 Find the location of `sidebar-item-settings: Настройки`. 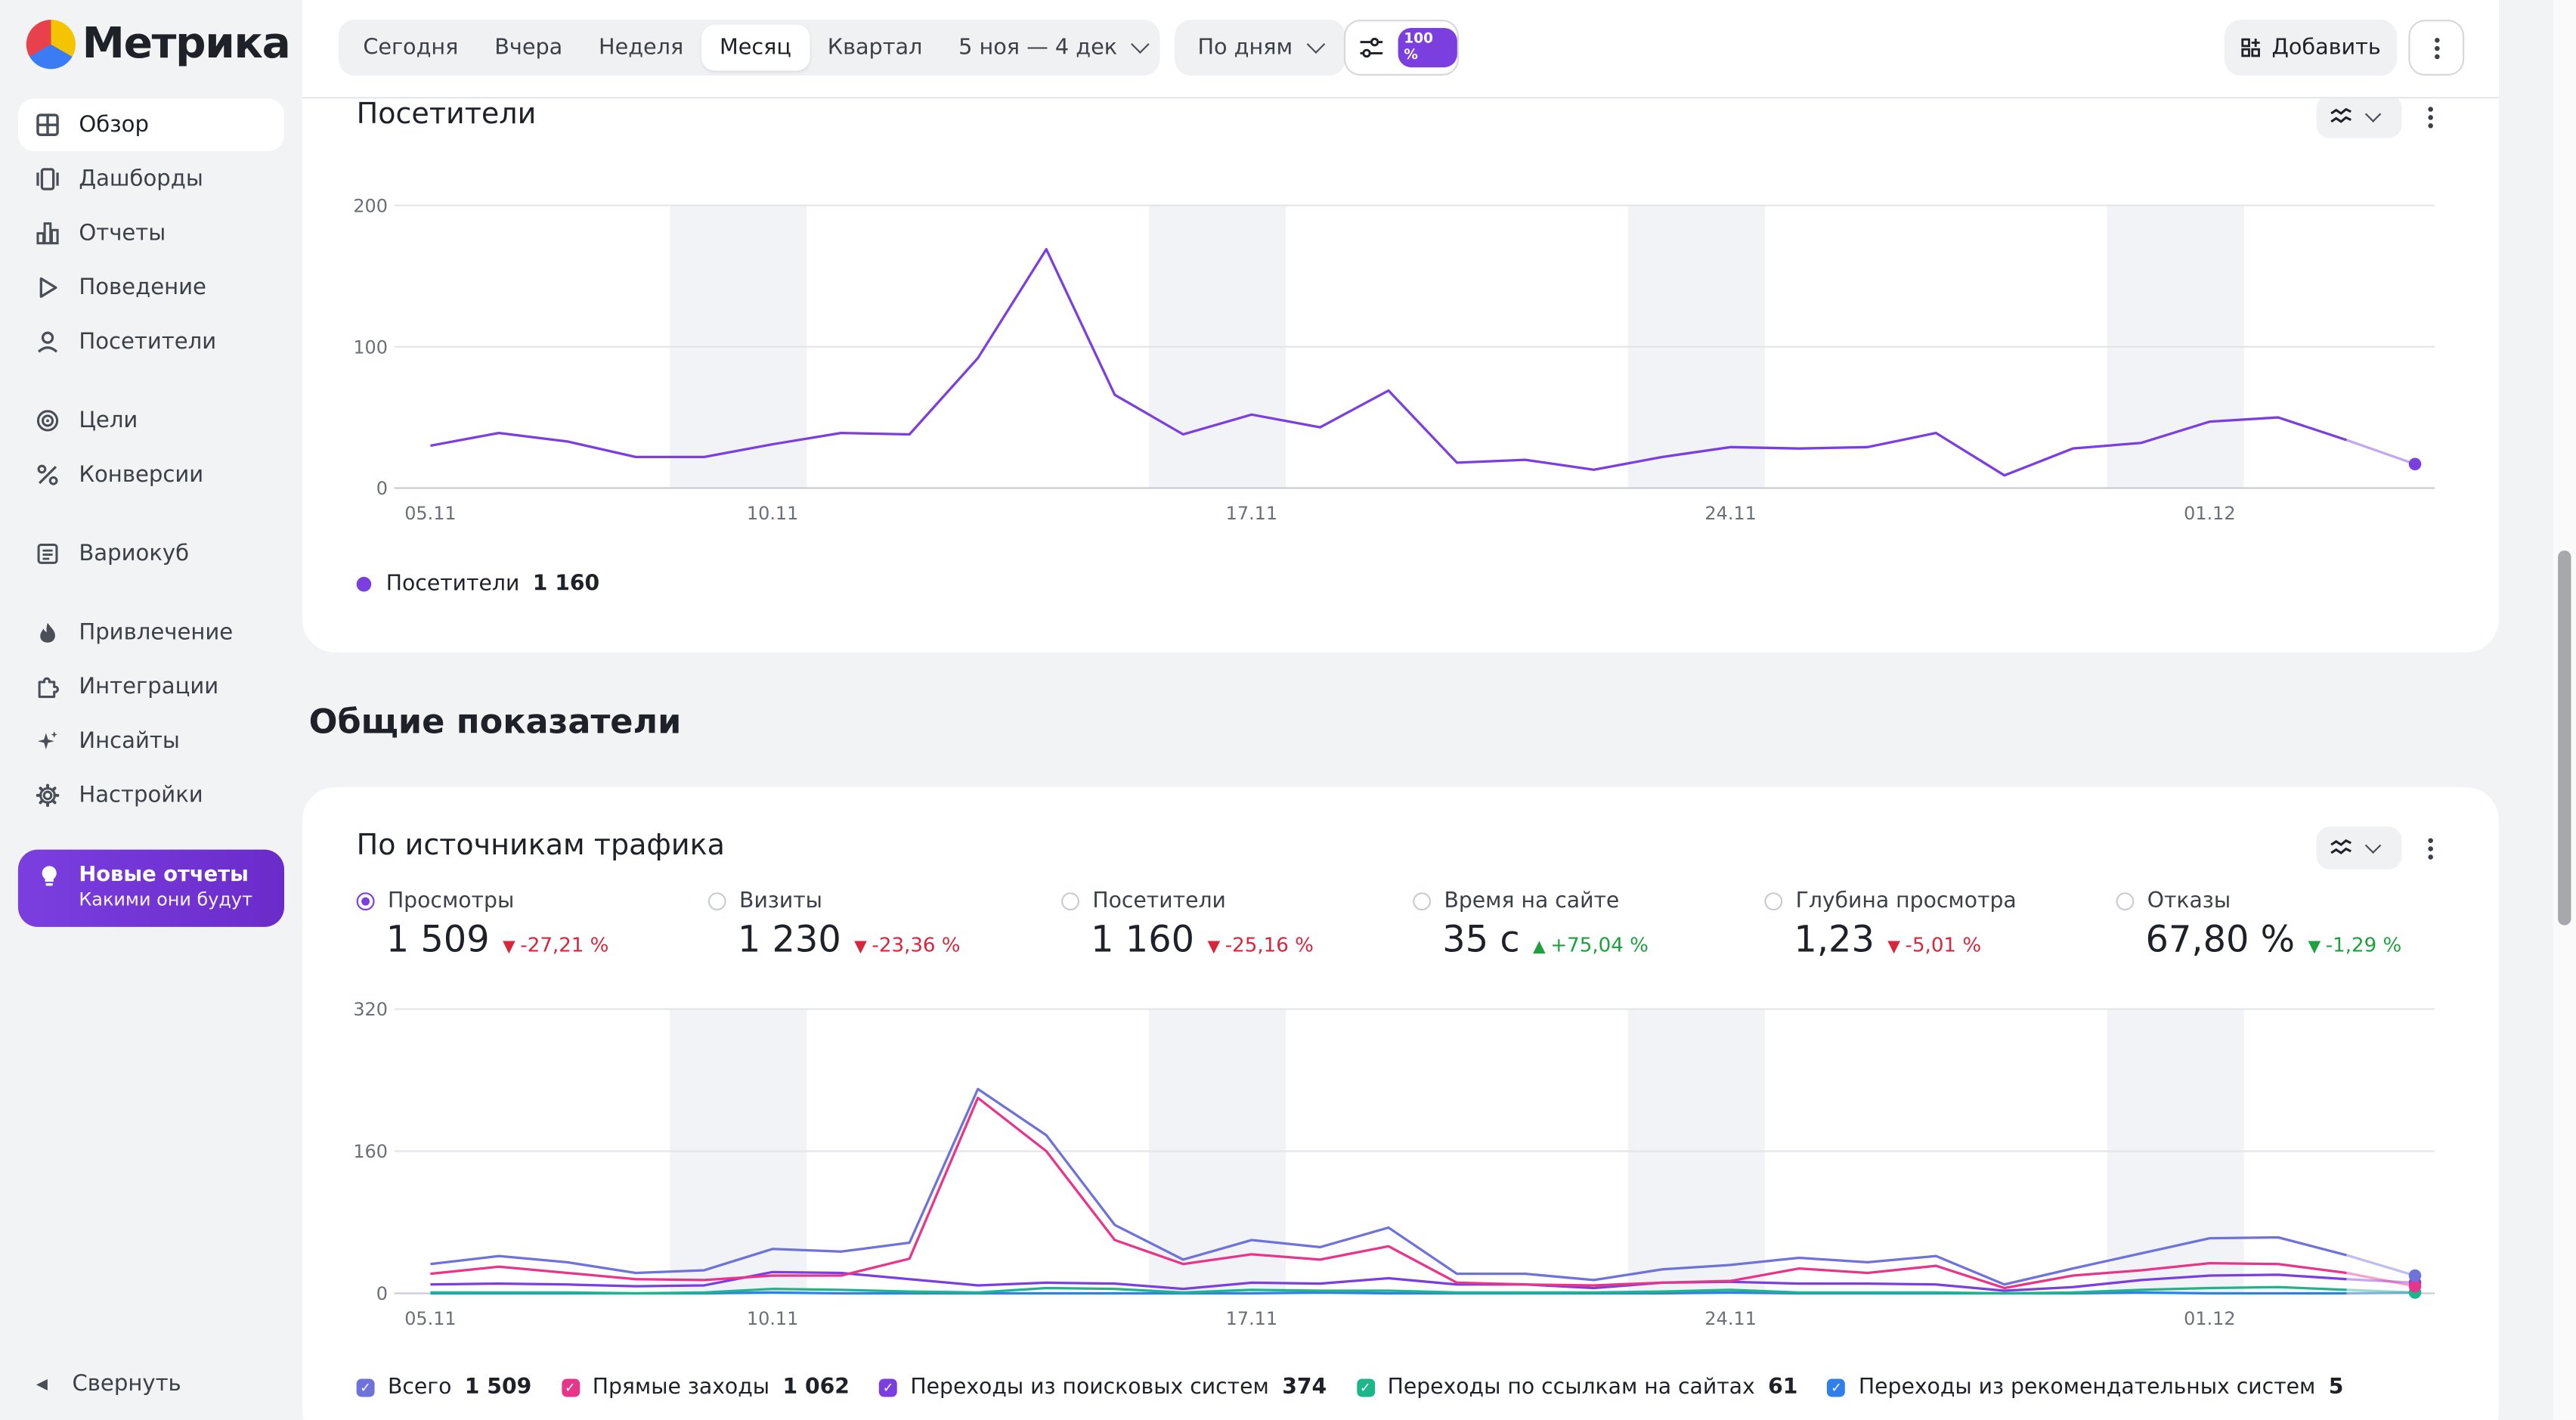

sidebar-item-settings: Настройки is located at coordinates (151, 795).